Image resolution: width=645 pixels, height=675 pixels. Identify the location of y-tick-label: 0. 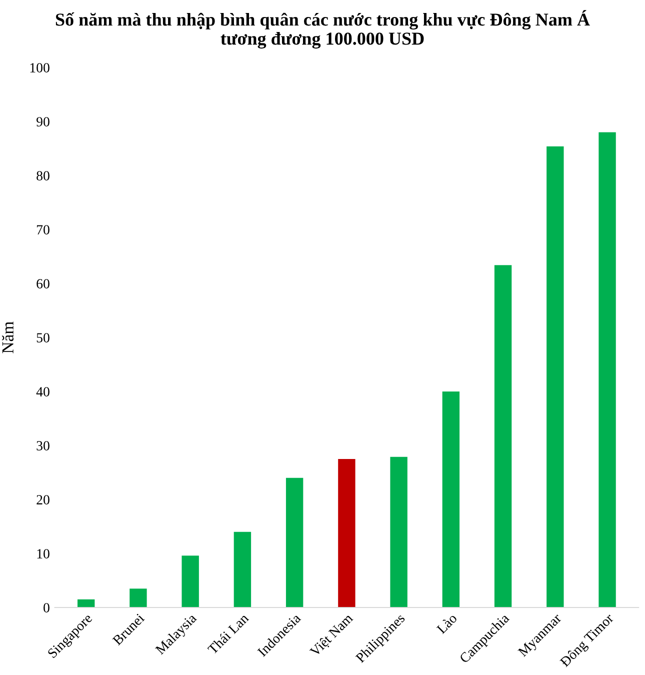
(47, 607).